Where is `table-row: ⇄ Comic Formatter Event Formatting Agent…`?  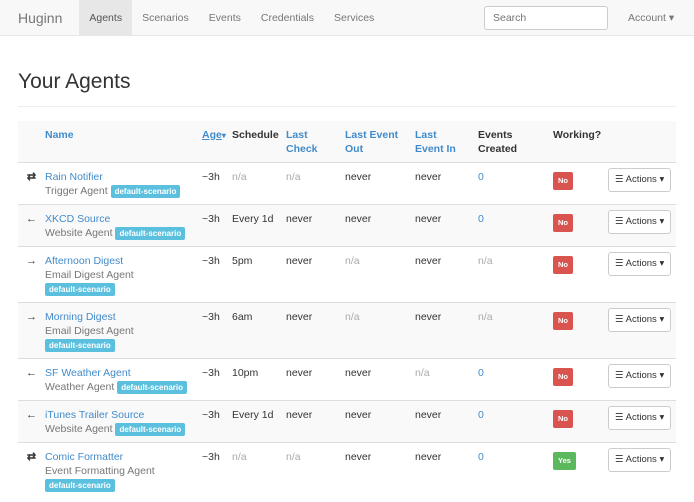
table-row: ⇄ Comic Formatter Event Formatting Agent… is located at coordinates (347, 470).